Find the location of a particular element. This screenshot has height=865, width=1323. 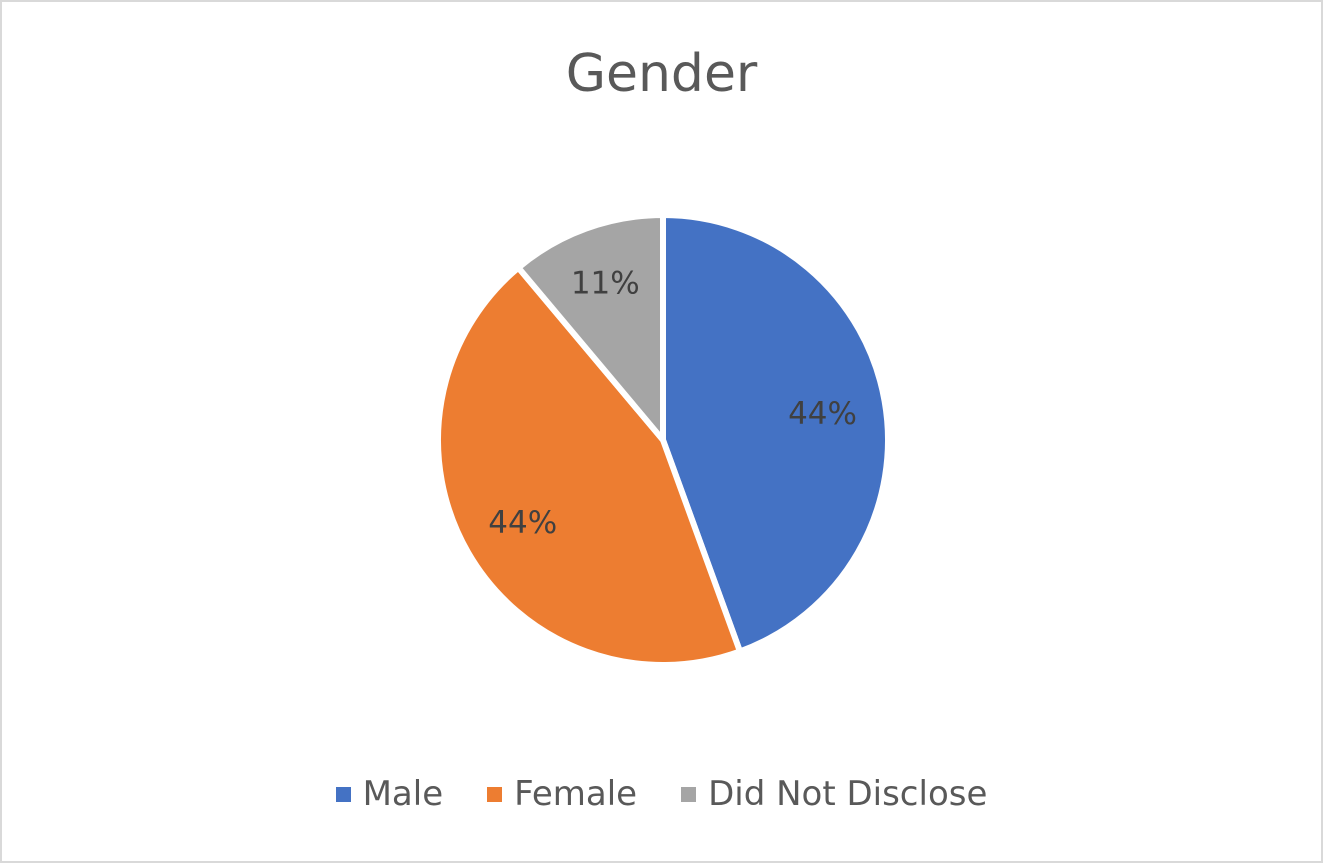

legend-item-female: Female is located at coordinates (562, 794).